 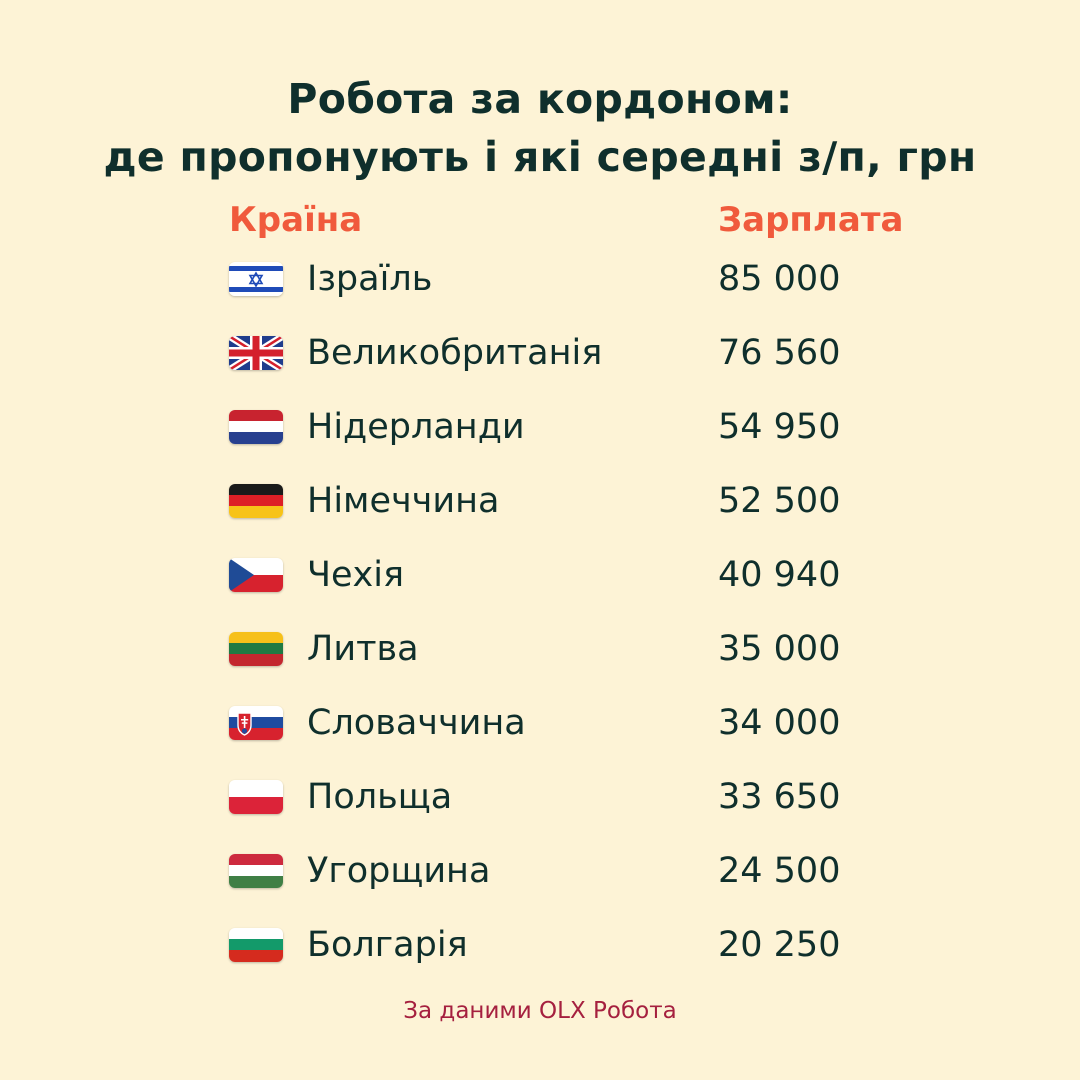 I want to click on salary-value: 76 560, so click(x=779, y=353).